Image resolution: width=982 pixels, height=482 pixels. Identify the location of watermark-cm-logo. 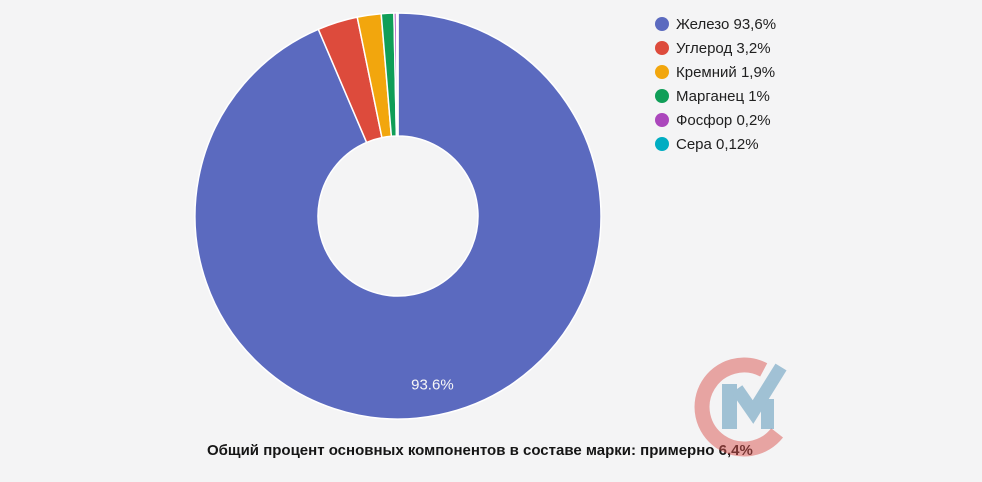
(740, 407).